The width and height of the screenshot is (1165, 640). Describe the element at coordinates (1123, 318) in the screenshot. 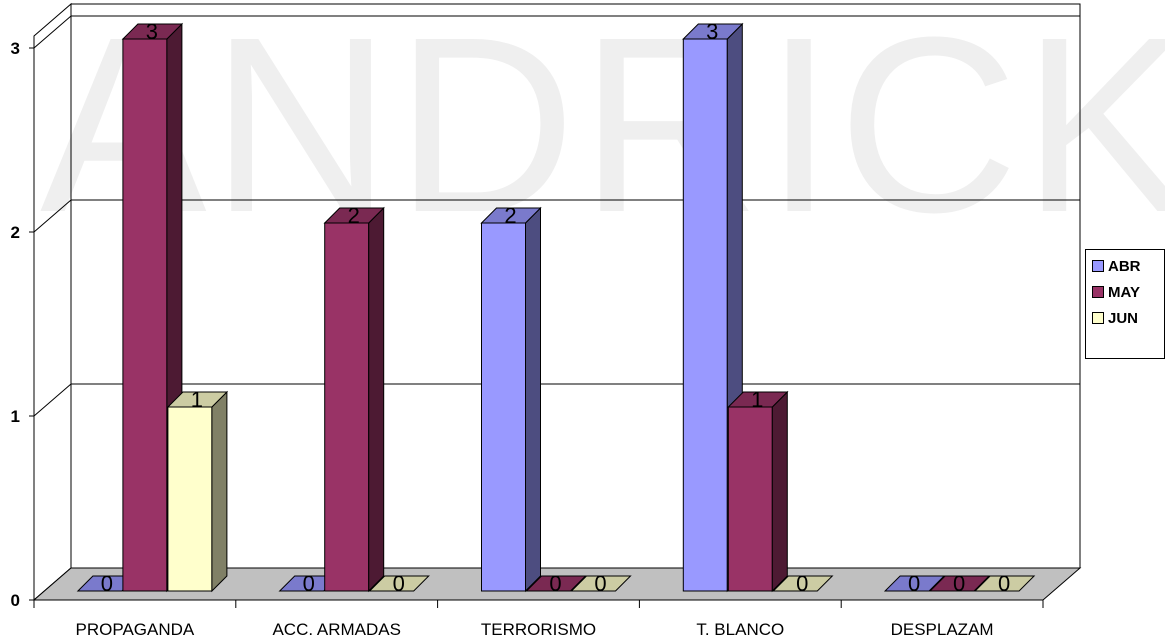

I see `legend-label-jun: JUN` at that location.